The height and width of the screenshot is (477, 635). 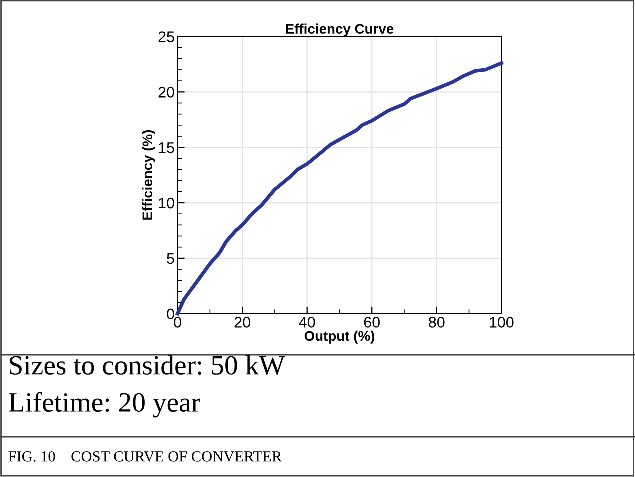 What do you see at coordinates (340, 30) in the screenshot?
I see `chart-title: Efficiency Curve` at bounding box center [340, 30].